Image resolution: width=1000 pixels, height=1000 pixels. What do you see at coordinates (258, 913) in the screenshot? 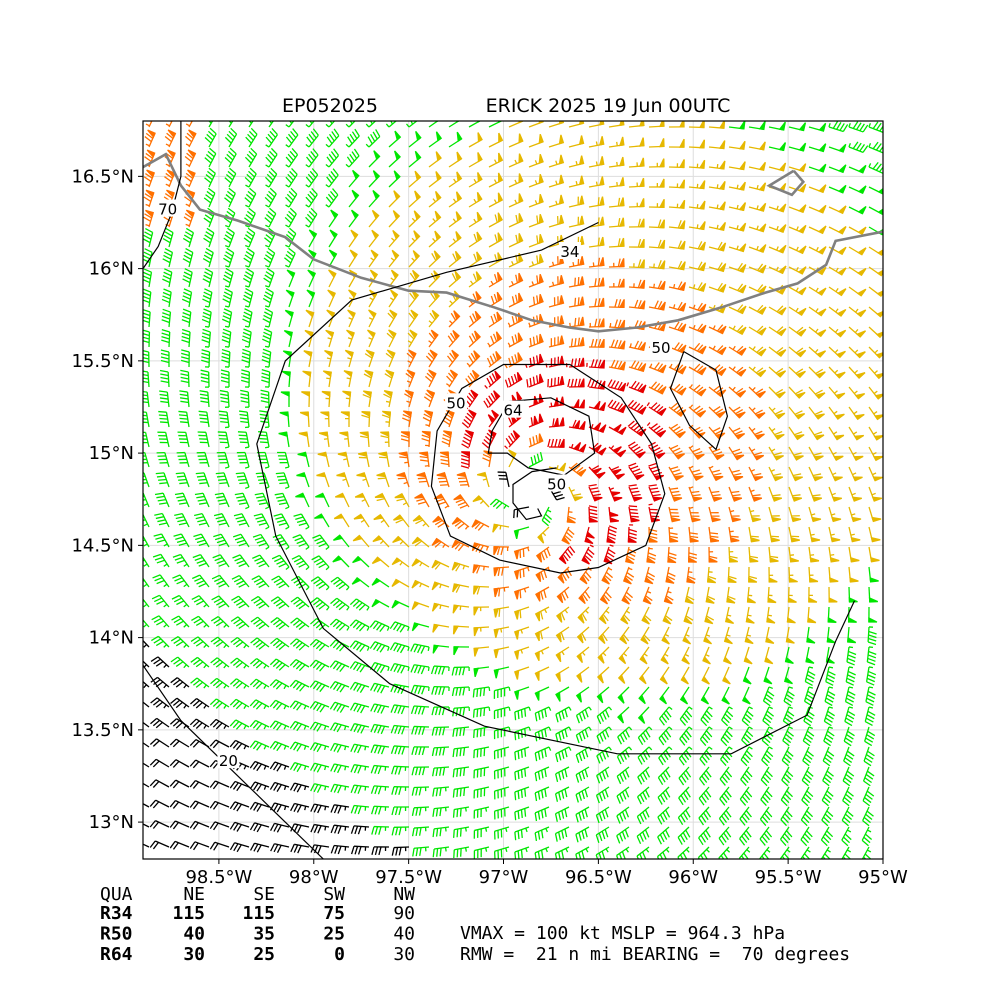
I see `radii-value: 115` at bounding box center [258, 913].